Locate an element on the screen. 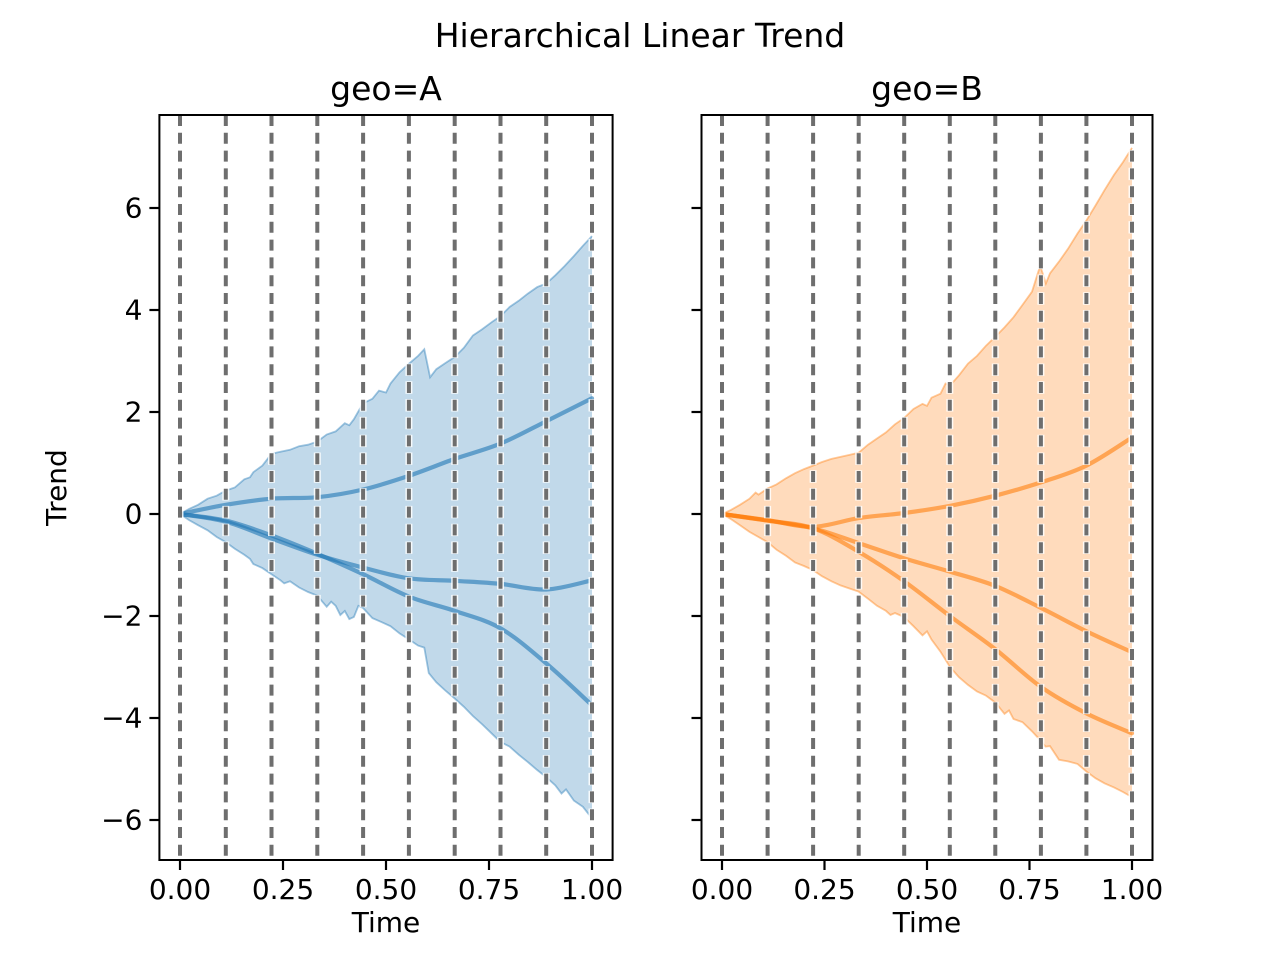  figure-suptitle: Hierarchical Linear Trend is located at coordinates (640, 35).